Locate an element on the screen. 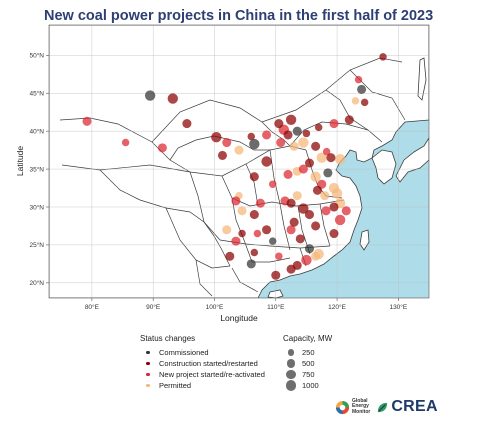  status-legend-item: Commissioned is located at coordinates (202, 352).